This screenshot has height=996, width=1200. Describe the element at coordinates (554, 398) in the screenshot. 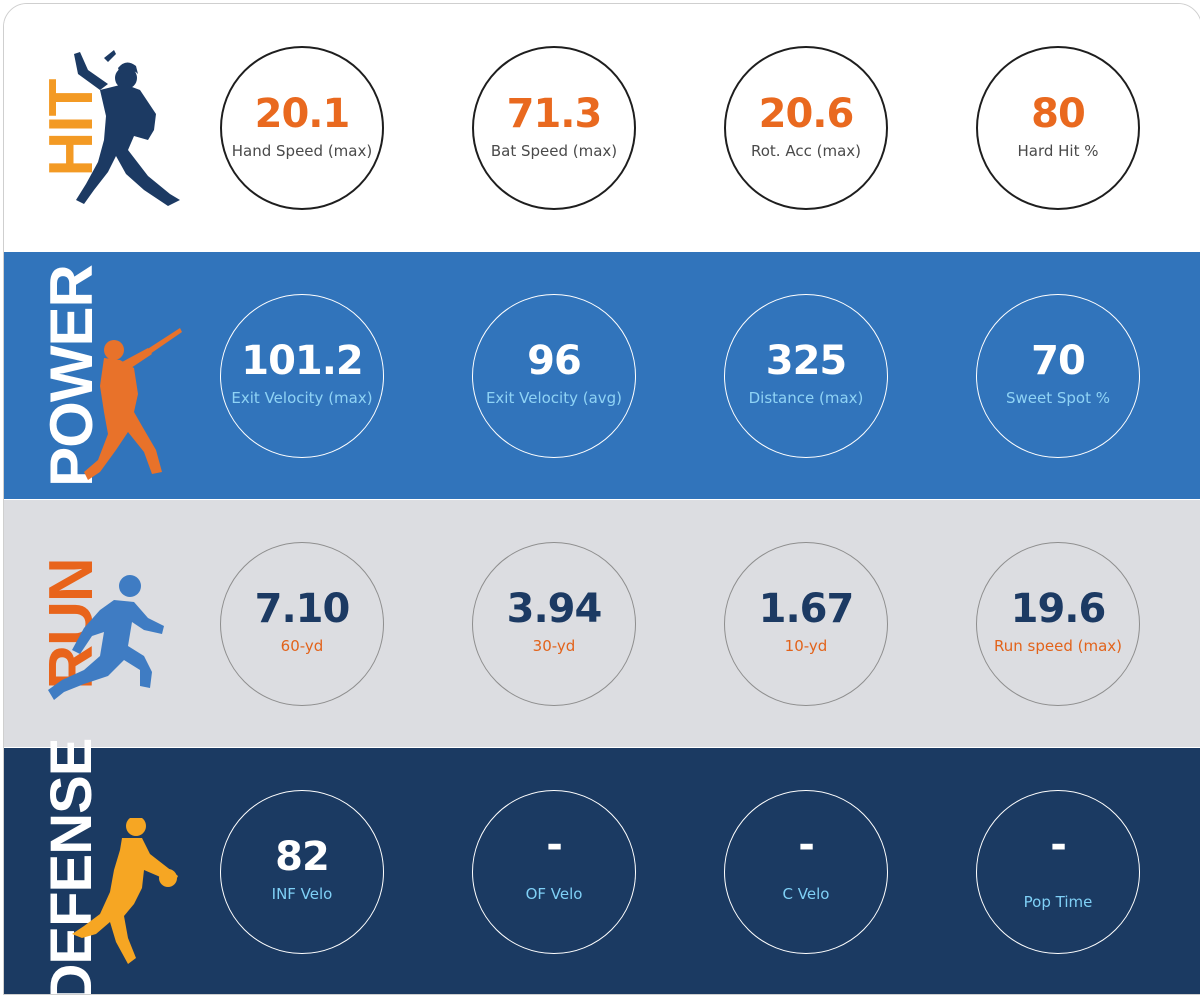

I see `stat-label: Exit Velocity (avg)` at that location.